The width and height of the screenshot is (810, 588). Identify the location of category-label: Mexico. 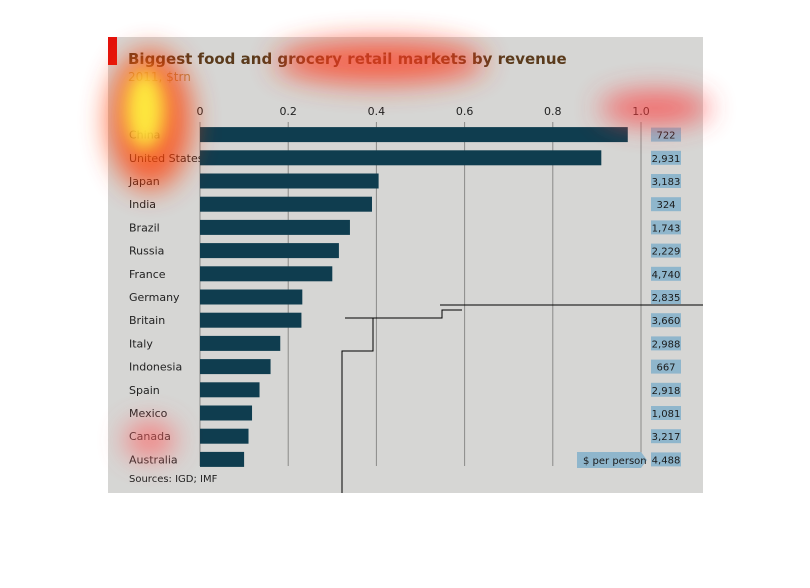
(148, 413).